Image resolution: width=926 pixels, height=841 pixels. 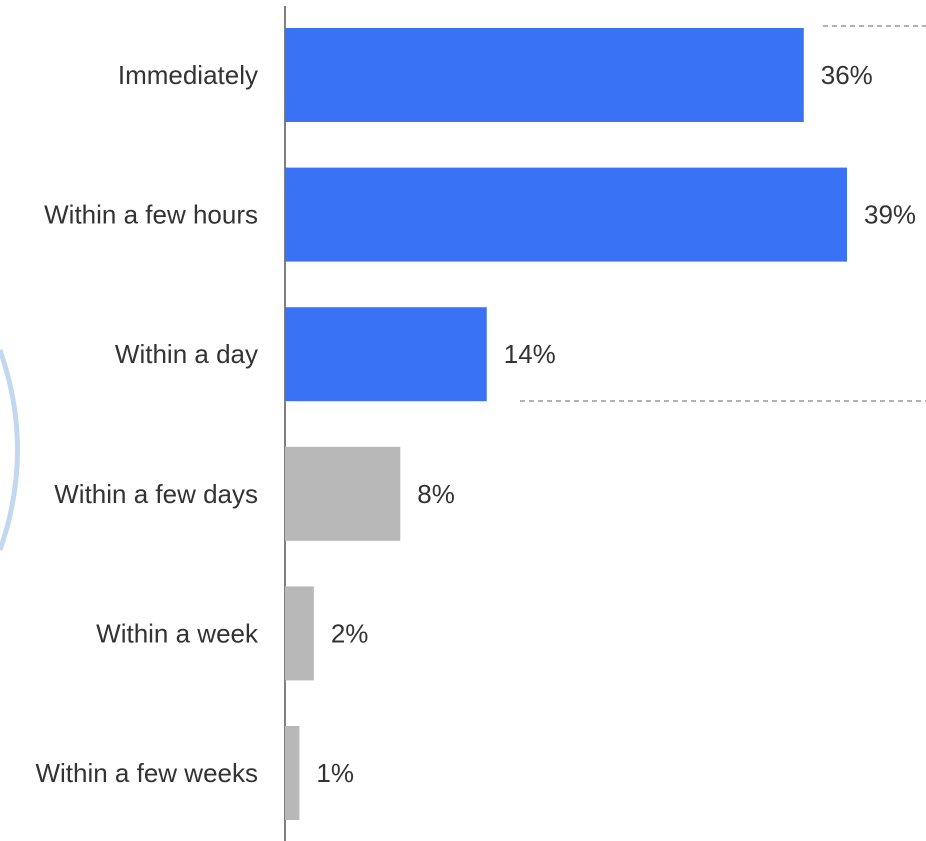 I want to click on category-label: Within a few weeks, so click(x=146, y=773).